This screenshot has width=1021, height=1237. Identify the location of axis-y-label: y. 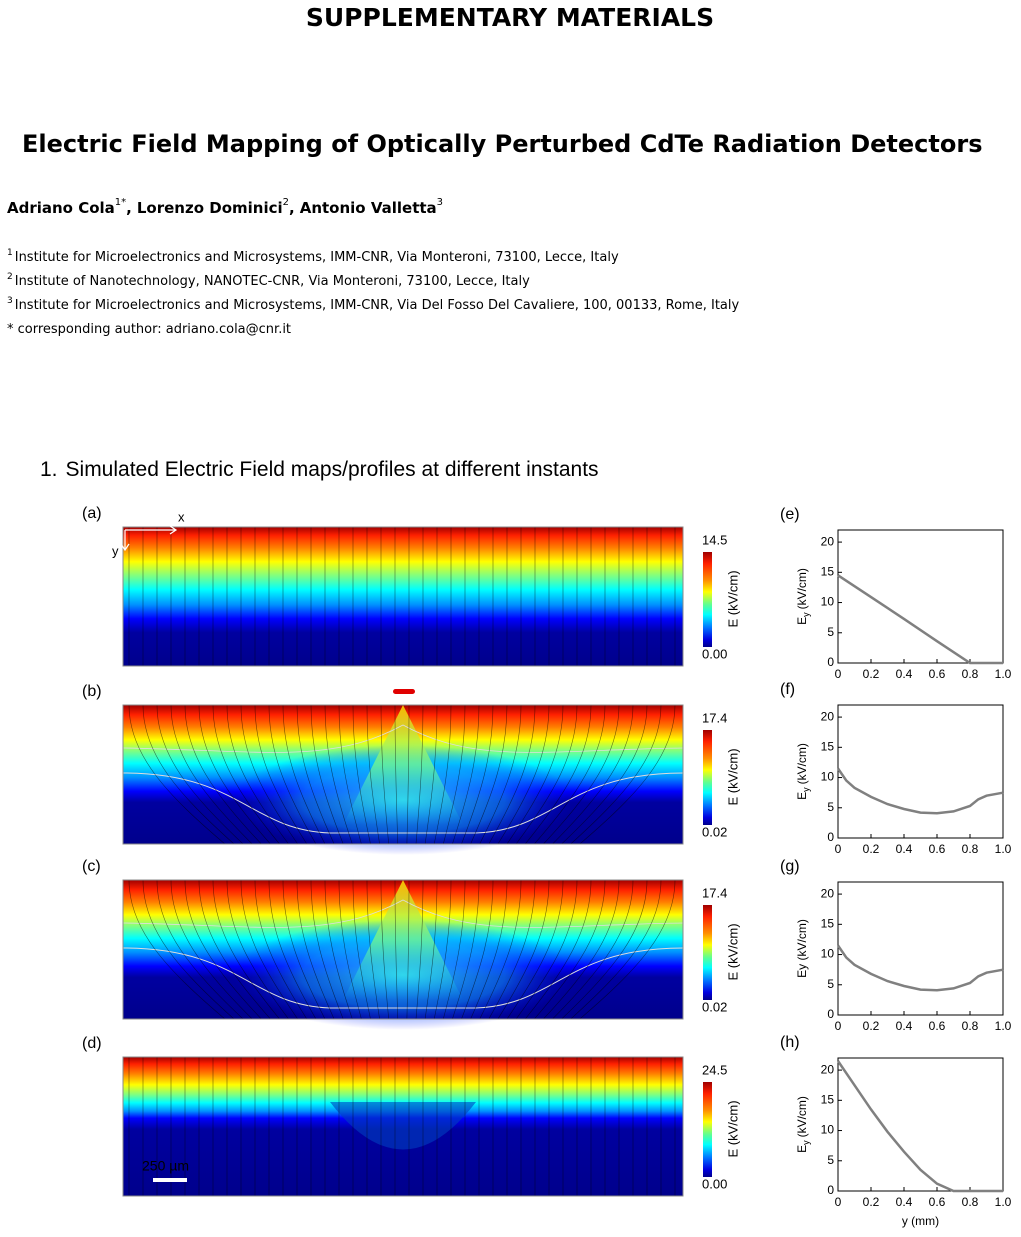
(115, 550).